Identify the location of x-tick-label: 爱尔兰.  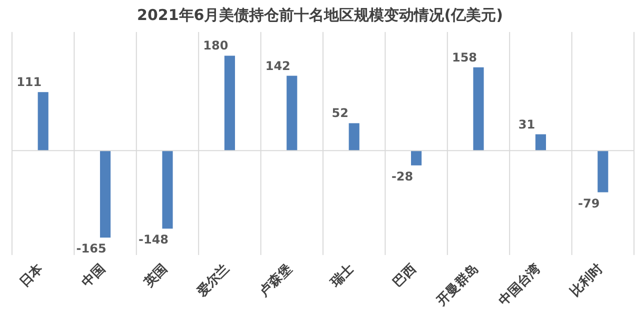
(213, 280).